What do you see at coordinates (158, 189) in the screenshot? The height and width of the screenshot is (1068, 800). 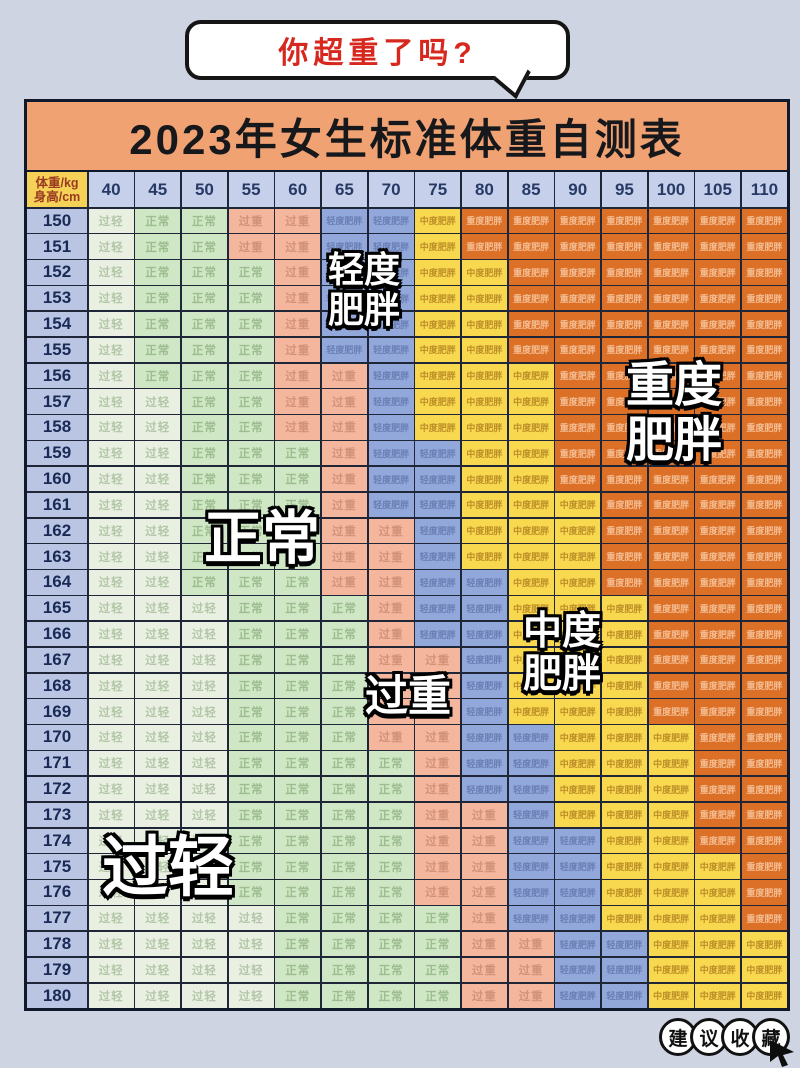 I see `weight-header-cell: 45` at bounding box center [158, 189].